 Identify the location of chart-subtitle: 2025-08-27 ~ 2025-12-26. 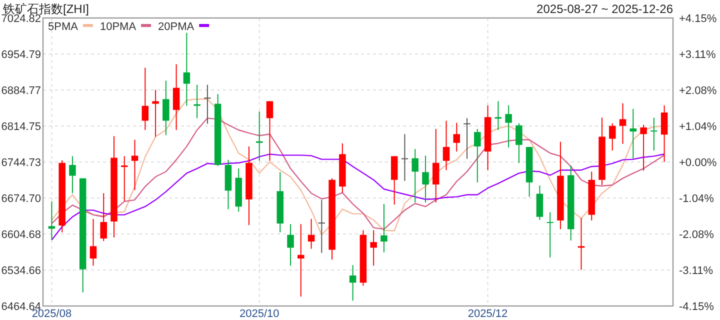
(605, 9).